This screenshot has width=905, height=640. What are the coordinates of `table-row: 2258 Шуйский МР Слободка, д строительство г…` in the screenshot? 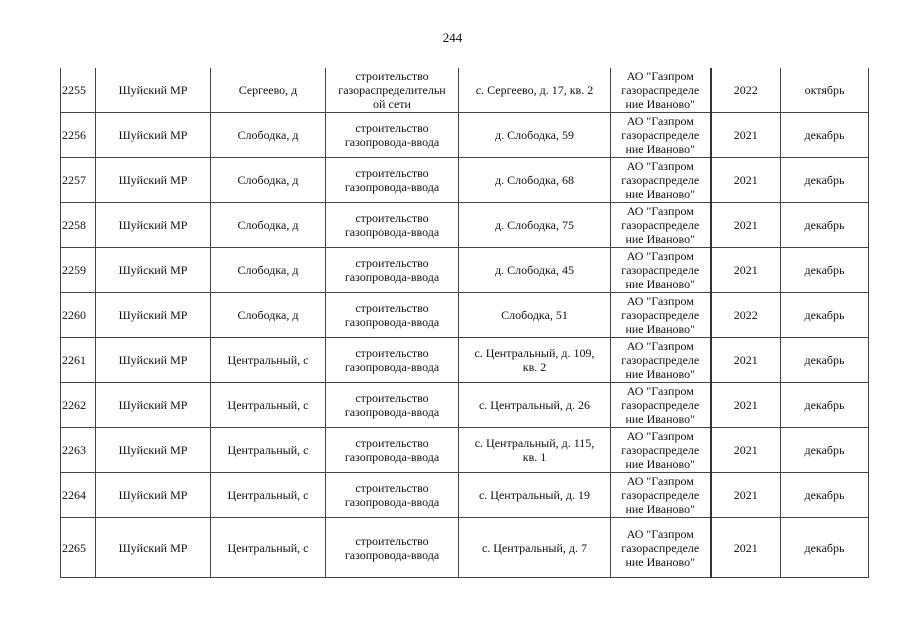 It's located at (464, 225).